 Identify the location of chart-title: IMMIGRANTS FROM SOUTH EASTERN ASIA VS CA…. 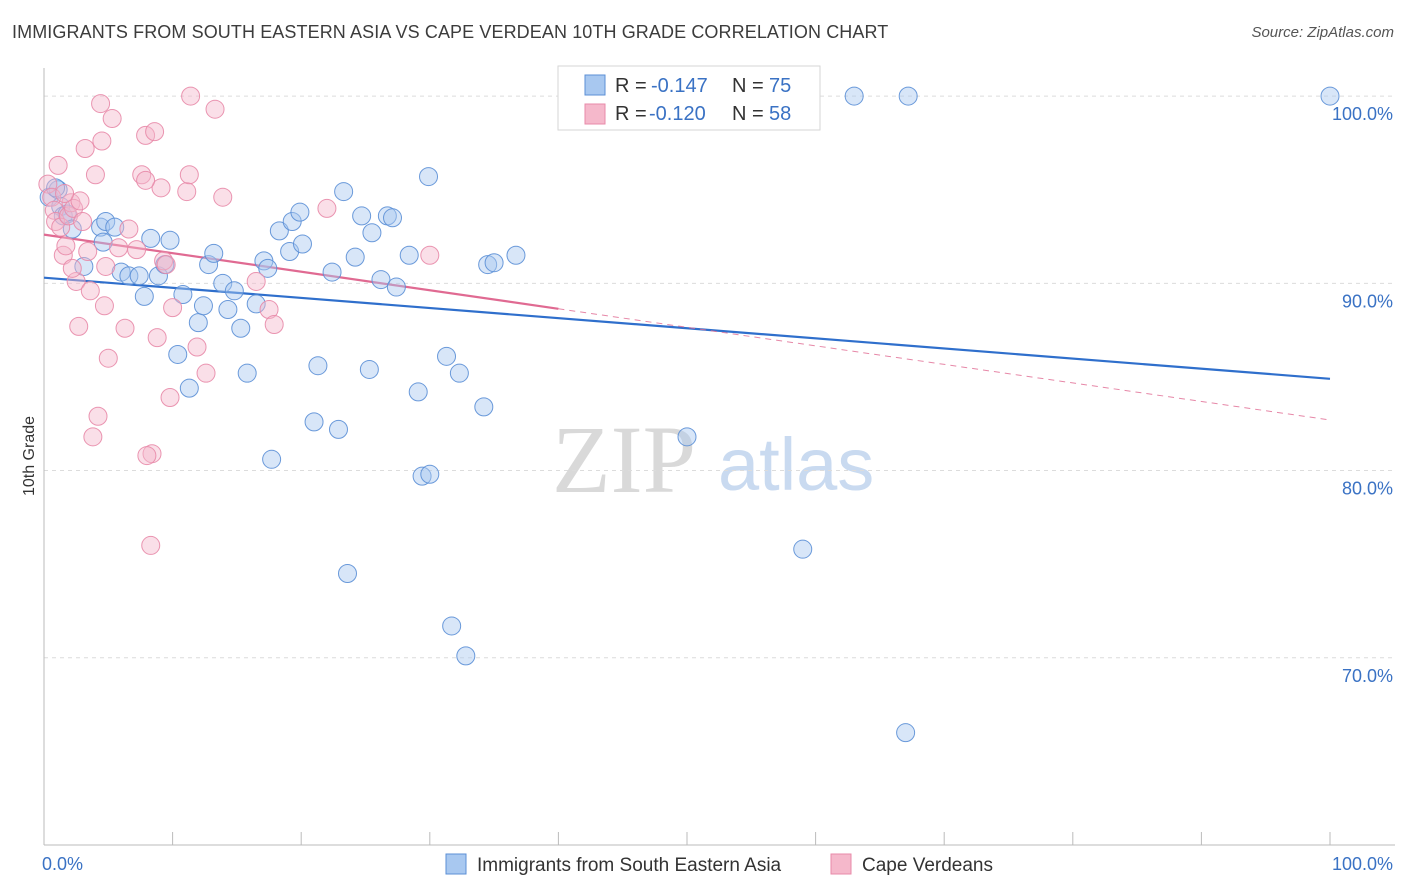
(450, 32).